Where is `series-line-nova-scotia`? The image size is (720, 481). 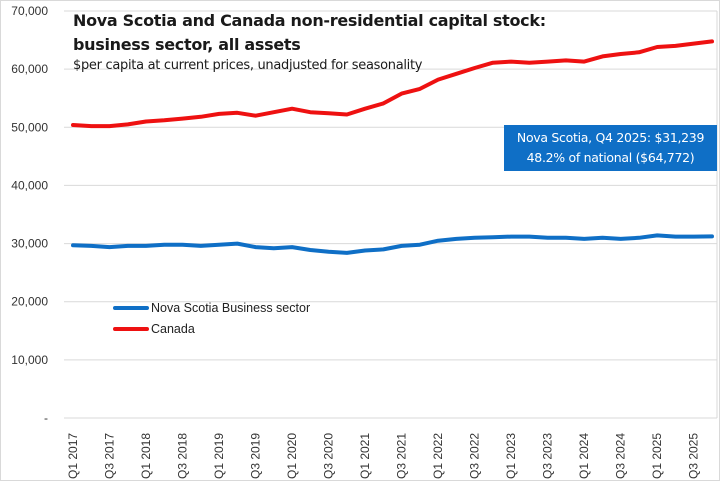
series-line-nova-scotia is located at coordinates (392, 244).